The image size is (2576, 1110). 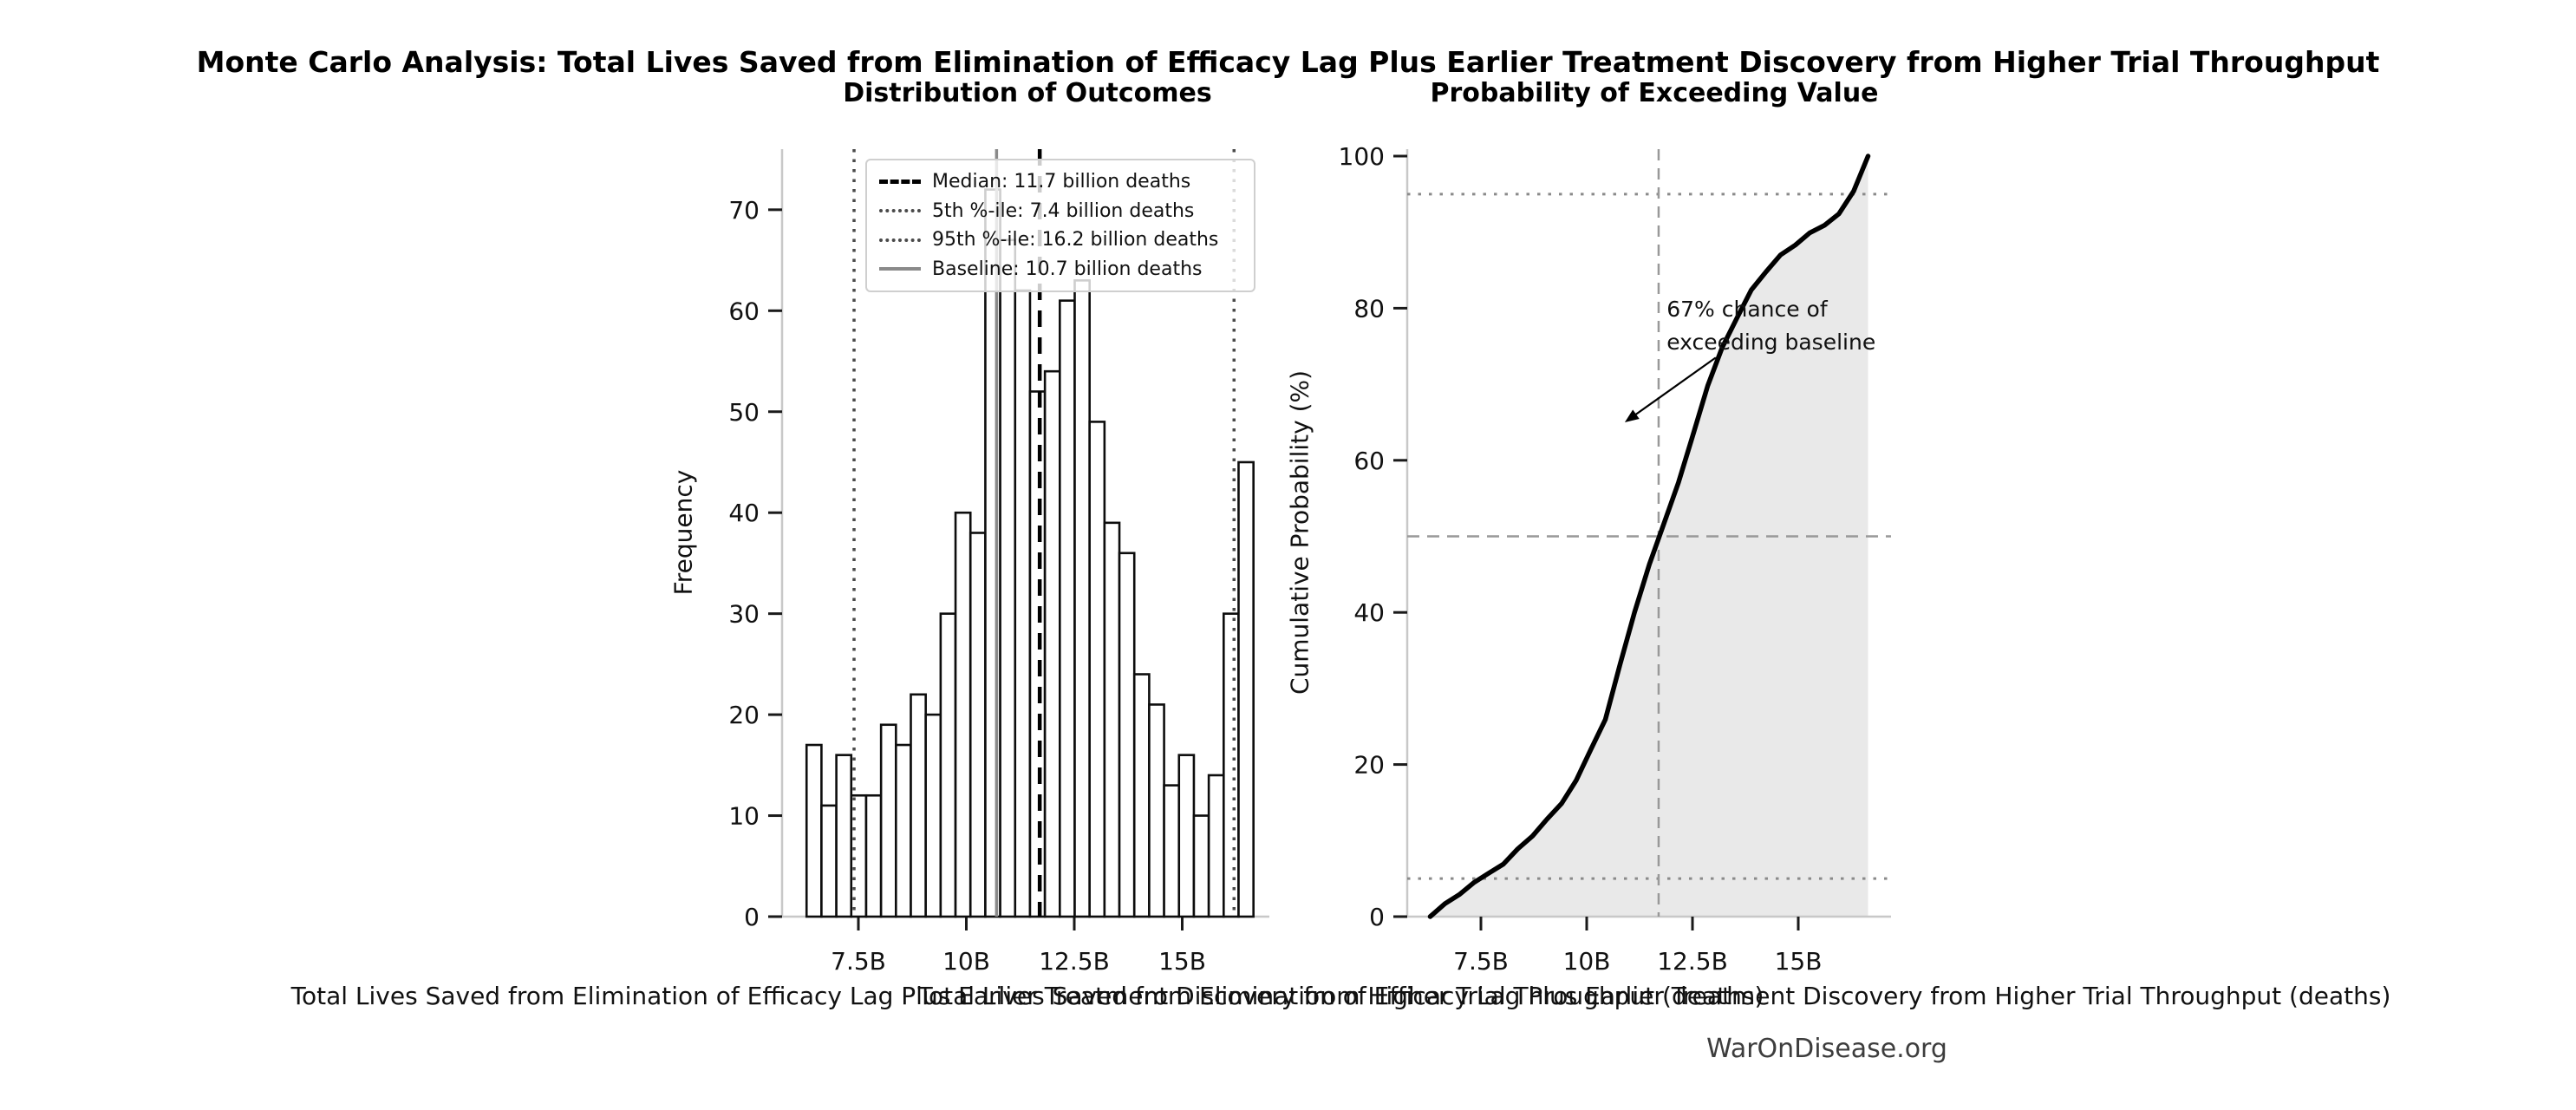 What do you see at coordinates (744, 816) in the screenshot?
I see `hist-ytick-label: 10` at bounding box center [744, 816].